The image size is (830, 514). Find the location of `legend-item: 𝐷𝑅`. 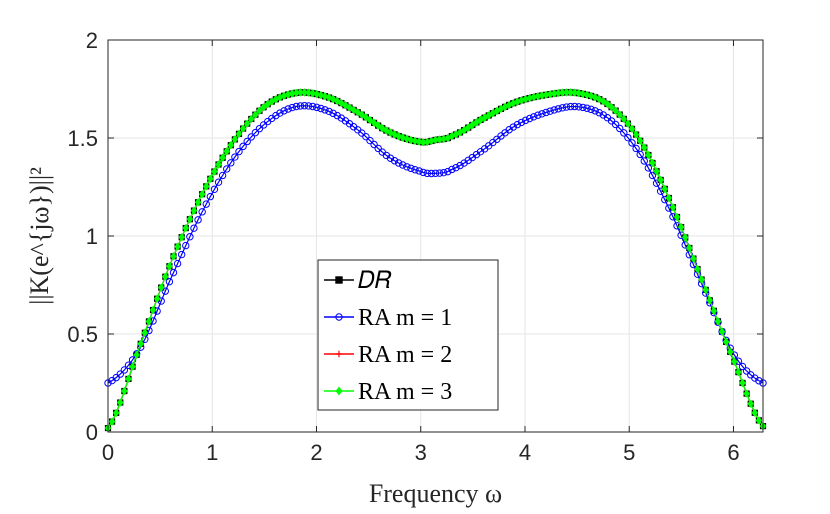

legend-item: 𝐷𝑅 is located at coordinates (358, 281).